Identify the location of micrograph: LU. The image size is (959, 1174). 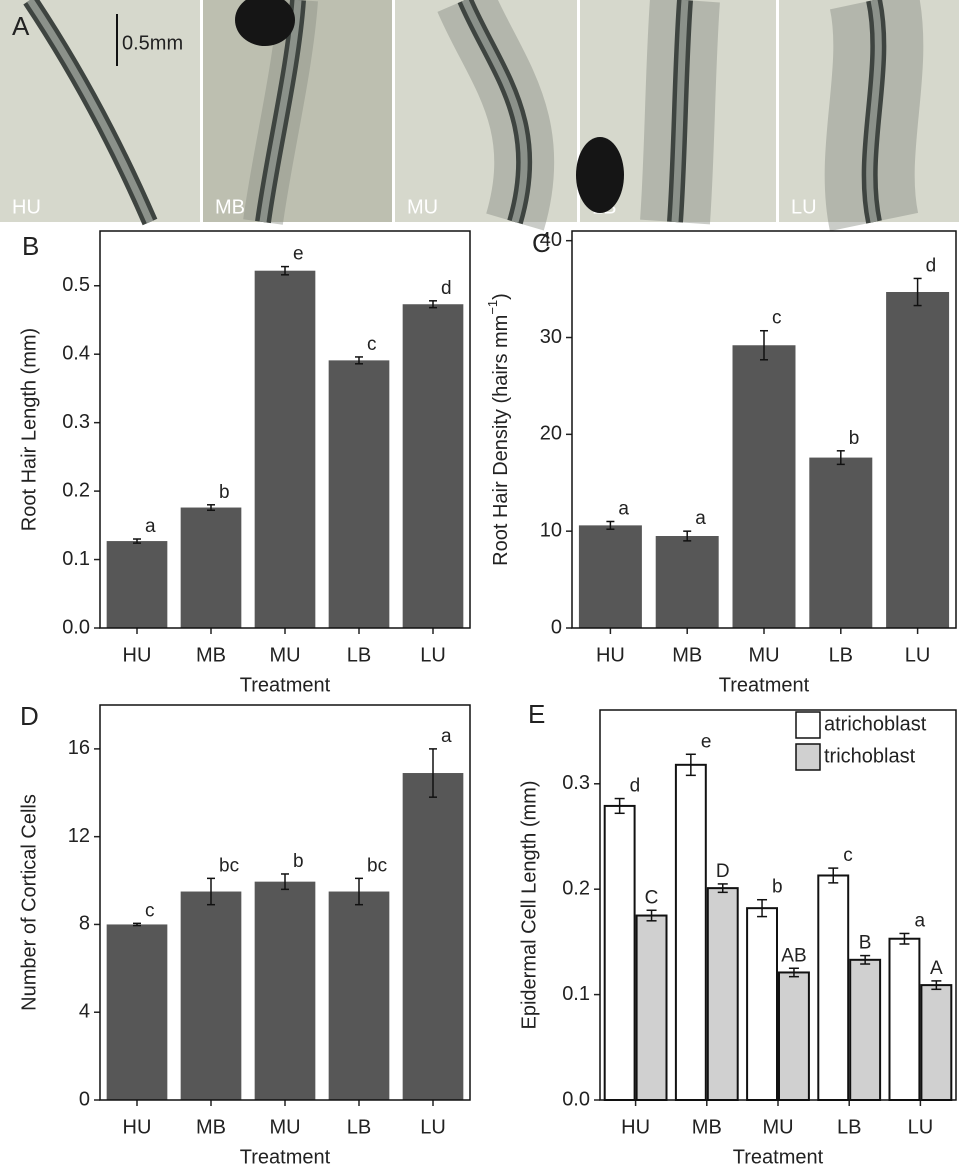
(869, 116).